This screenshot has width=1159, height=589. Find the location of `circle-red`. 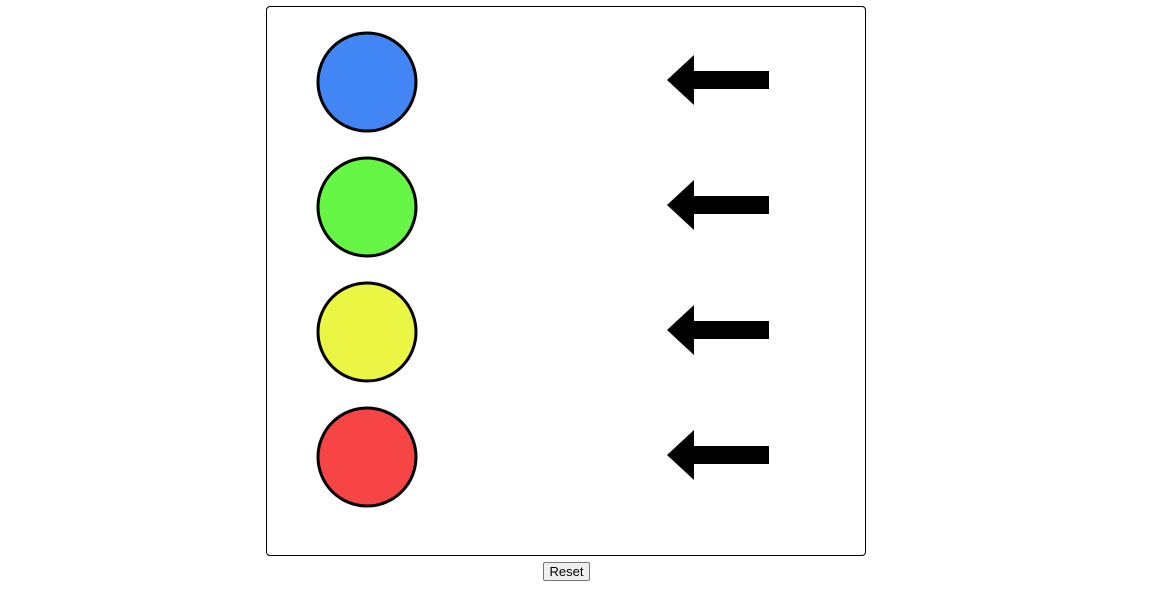

circle-red is located at coordinates (367, 457).